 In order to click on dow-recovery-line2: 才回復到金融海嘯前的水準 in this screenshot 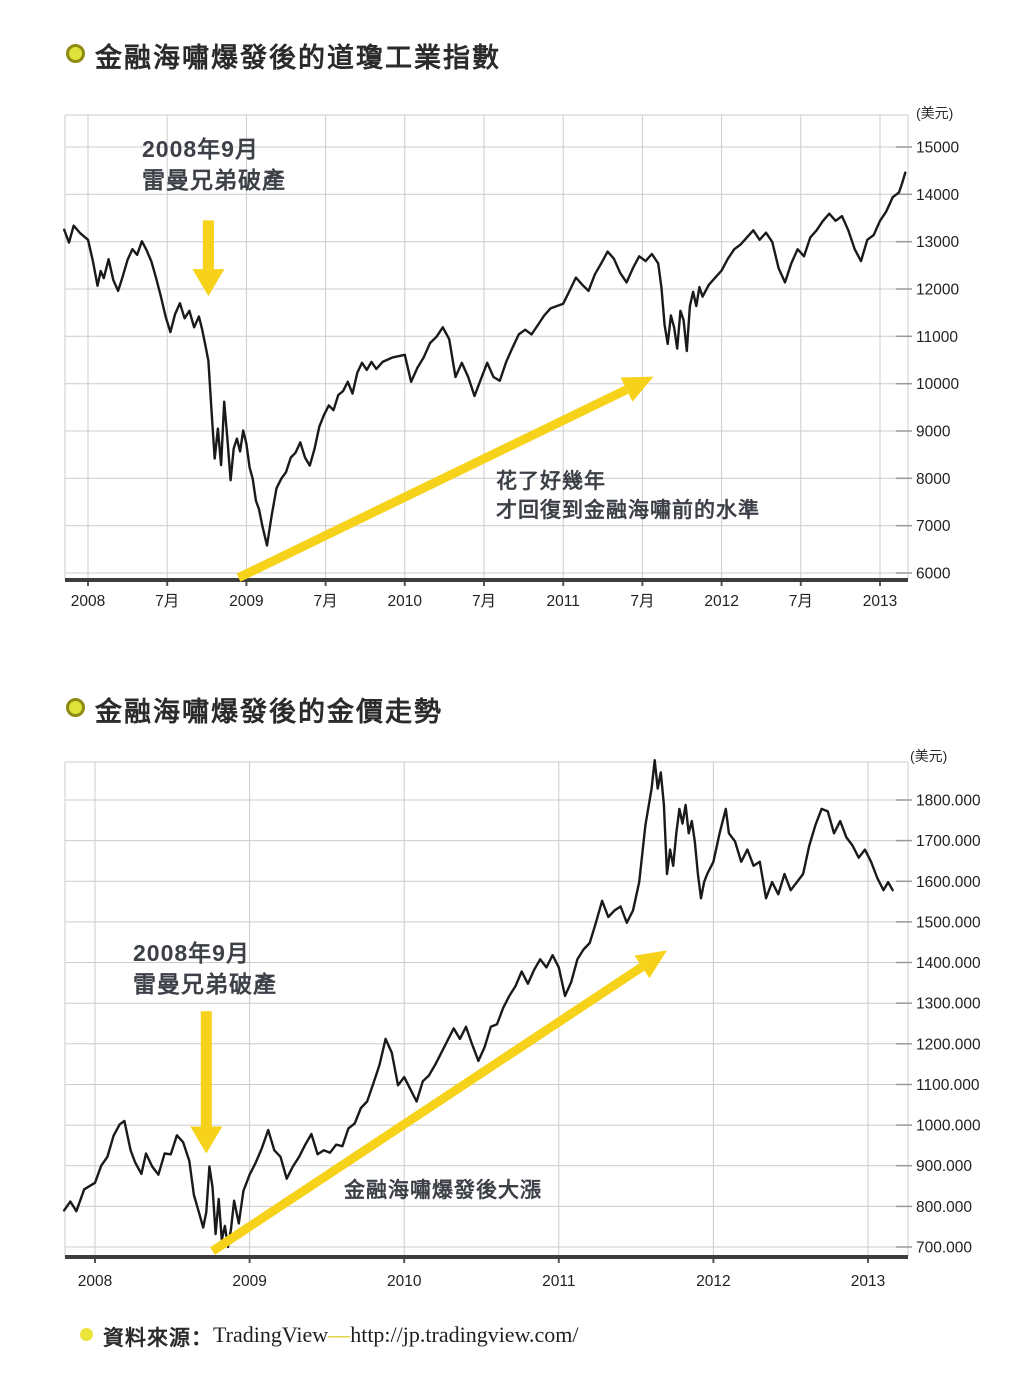, I will do `click(628, 510)`.